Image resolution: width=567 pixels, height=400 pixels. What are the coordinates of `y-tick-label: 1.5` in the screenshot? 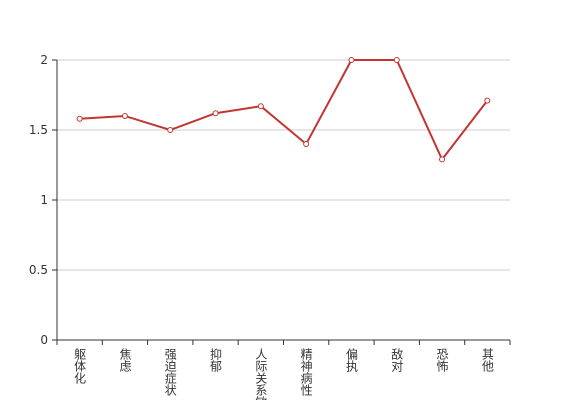 It's located at (38, 130).